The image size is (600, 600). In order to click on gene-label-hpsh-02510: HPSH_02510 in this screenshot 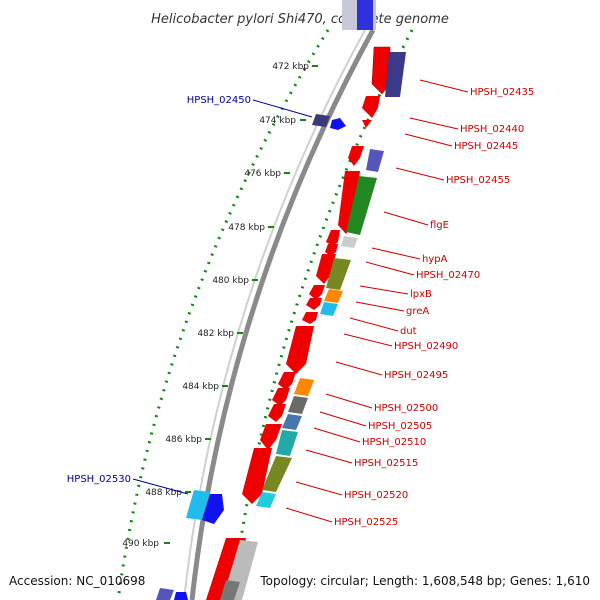, I will do `click(394, 442)`.